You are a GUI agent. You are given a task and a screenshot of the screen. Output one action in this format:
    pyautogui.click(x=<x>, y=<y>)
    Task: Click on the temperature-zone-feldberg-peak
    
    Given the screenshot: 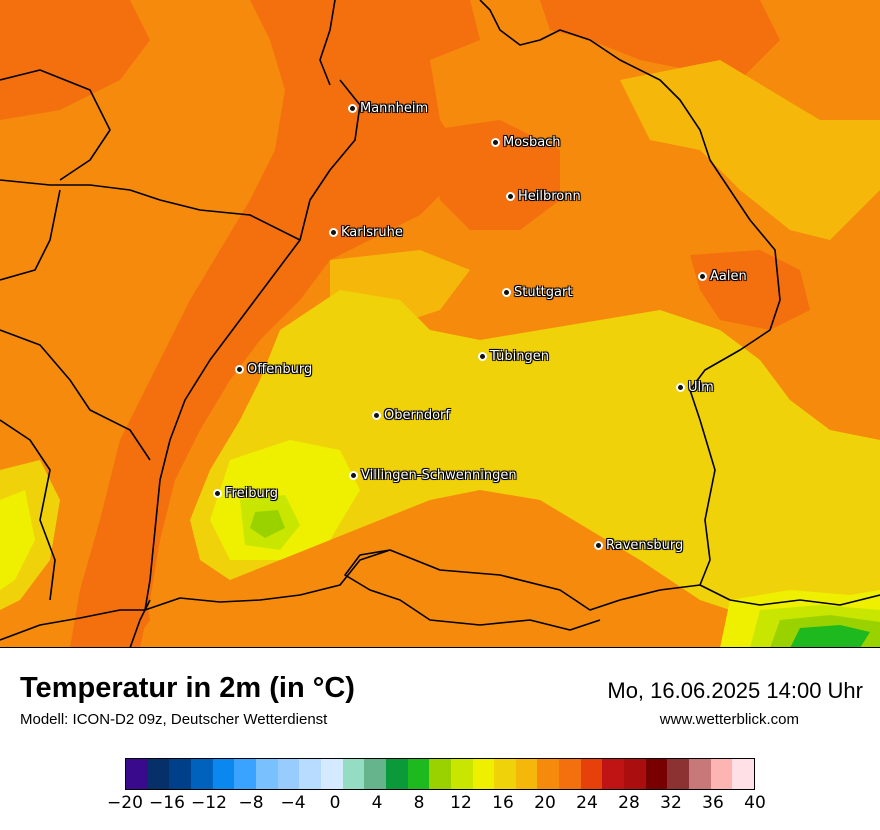 What is the action you would take?
    pyautogui.click(x=267, y=524)
    